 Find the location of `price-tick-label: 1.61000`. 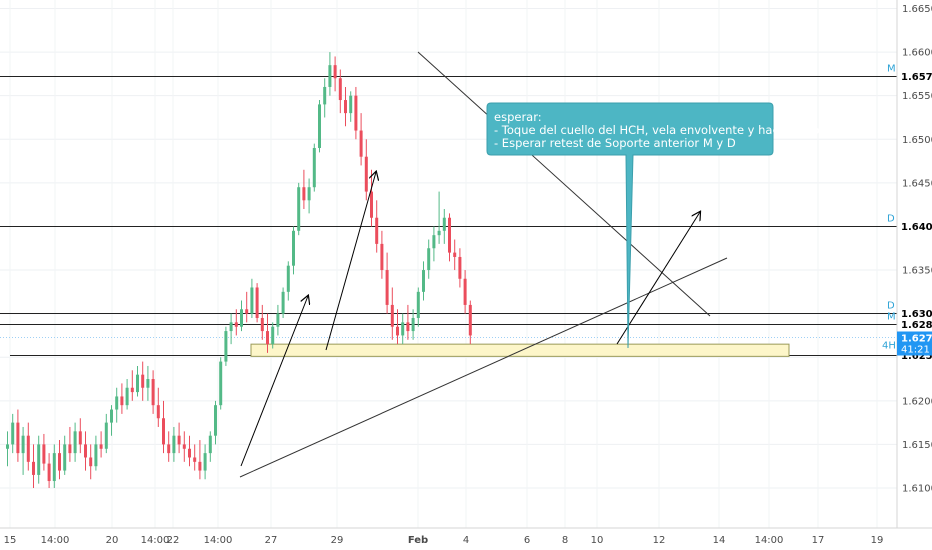

price-tick-label: 1.61000 is located at coordinates (917, 489).